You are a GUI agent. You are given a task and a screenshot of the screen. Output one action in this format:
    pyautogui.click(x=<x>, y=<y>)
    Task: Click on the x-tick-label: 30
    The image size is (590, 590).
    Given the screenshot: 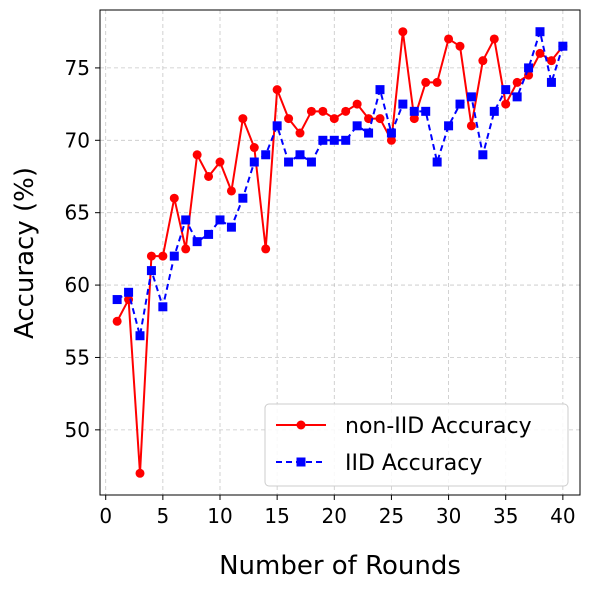 What is the action you would take?
    pyautogui.click(x=448, y=516)
    